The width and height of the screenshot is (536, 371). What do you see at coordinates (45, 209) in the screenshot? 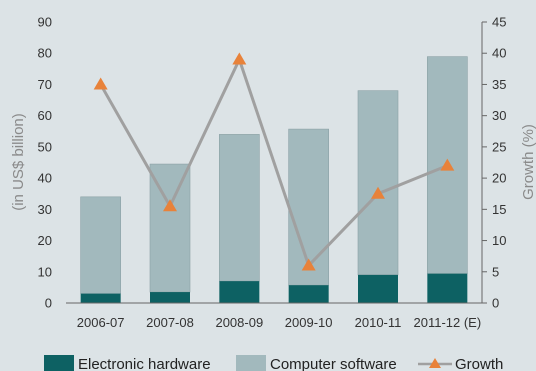
I see `y-tick-label: 30` at bounding box center [45, 209].